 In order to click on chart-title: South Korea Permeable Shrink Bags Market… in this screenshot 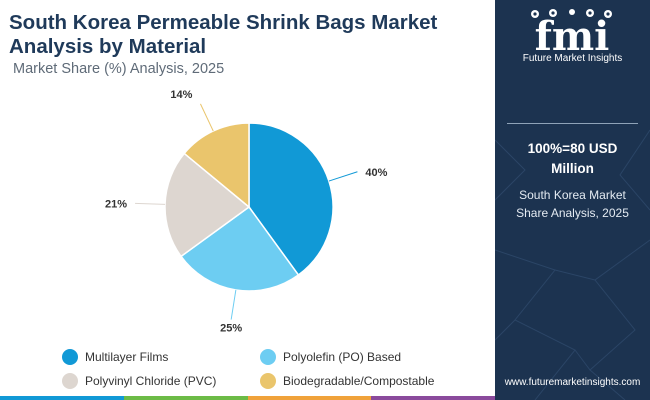, I will do `click(223, 34)`.